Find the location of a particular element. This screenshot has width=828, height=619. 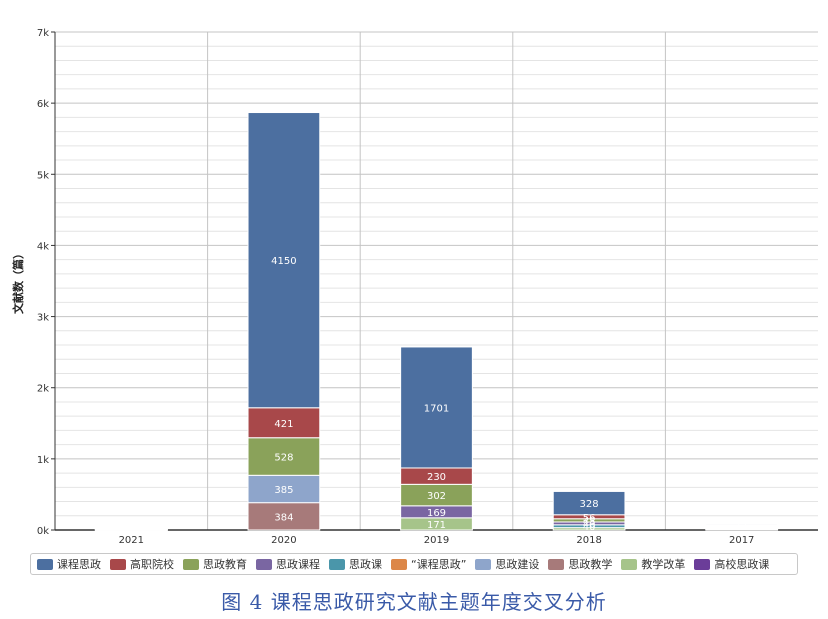

legend-item: 思政教育 is located at coordinates (215, 564).